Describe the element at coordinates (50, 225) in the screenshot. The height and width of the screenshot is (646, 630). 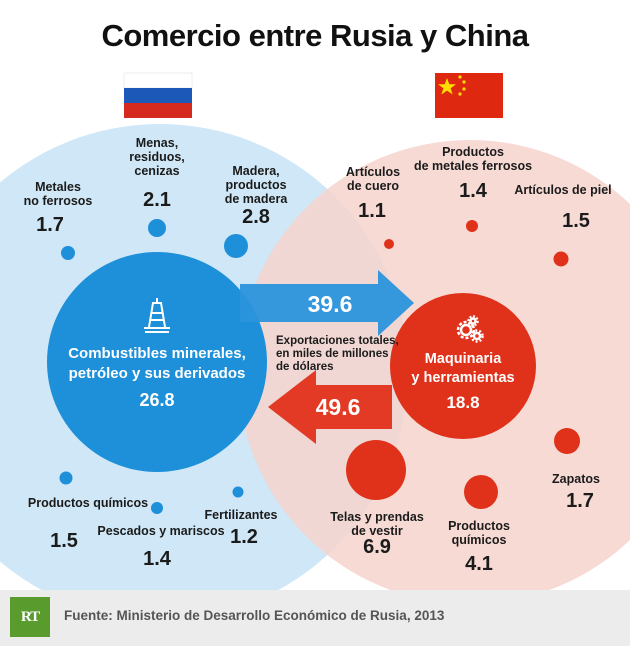
I see `value-metales-no-ferrosos: 1.7` at that location.